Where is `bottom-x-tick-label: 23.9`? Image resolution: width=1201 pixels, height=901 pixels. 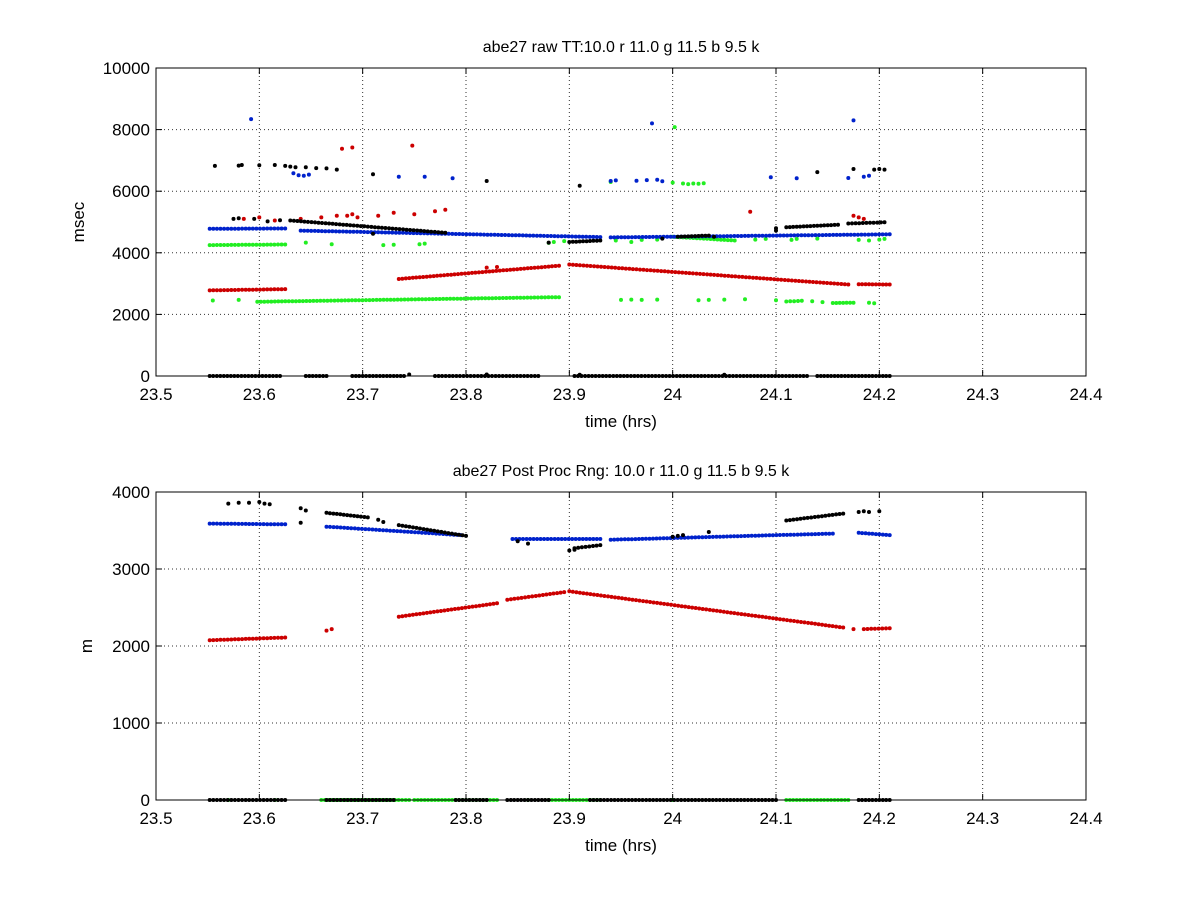
bottom-x-tick-label: 23.9 is located at coordinates (569, 818).